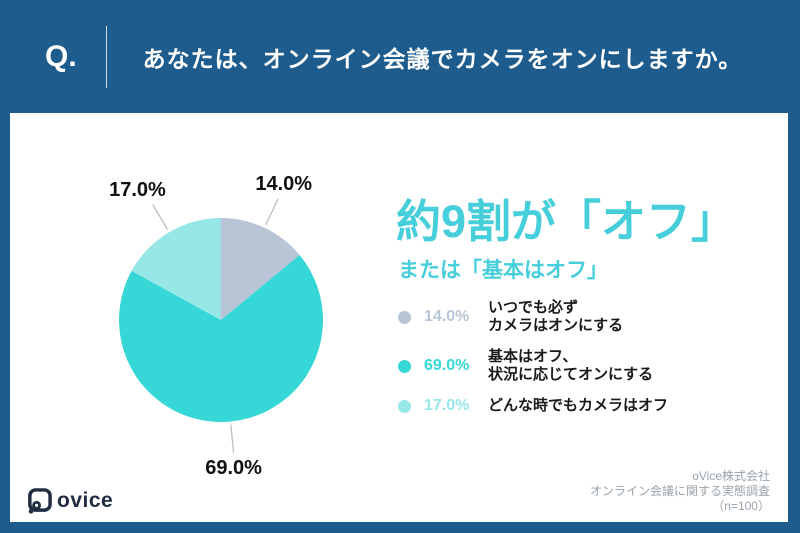 The height and width of the screenshot is (533, 800). Describe the element at coordinates (447, 405) in the screenshot. I see `legend-percent-2: 17.0%` at that location.